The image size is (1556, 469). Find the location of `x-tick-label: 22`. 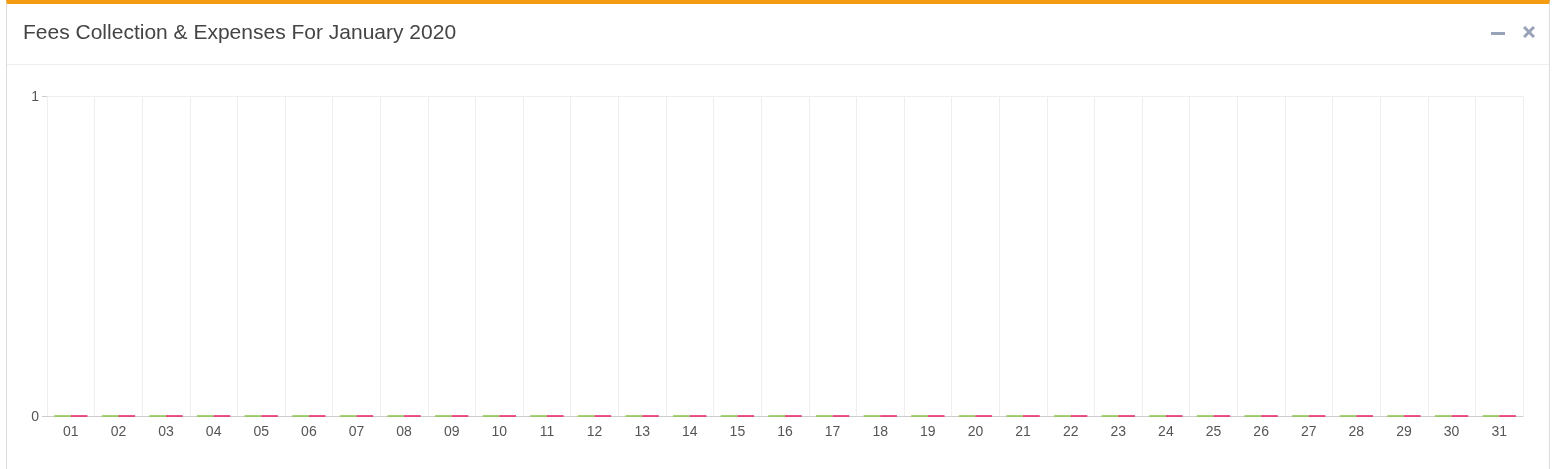

x-tick-label: 22 is located at coordinates (1070, 431).